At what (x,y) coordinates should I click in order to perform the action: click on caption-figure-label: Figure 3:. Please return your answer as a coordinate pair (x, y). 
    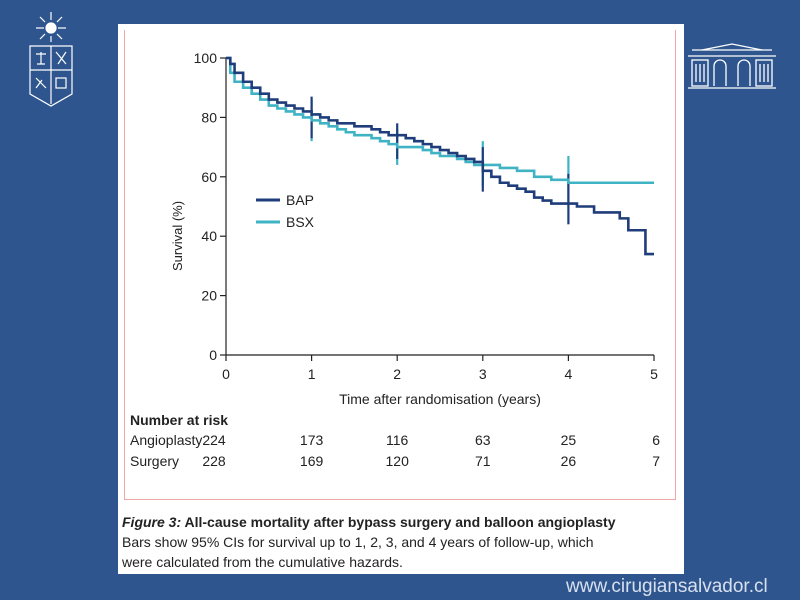
    Looking at the image, I should click on (152, 522).